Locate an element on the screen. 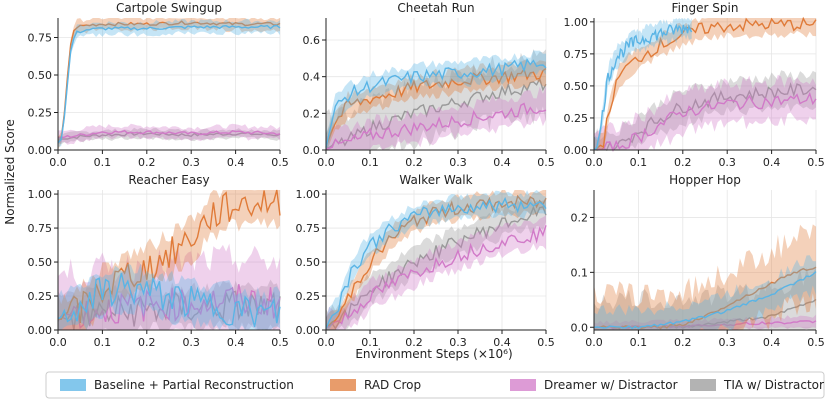  y-tick-label: 0.6 is located at coordinates (312, 40).